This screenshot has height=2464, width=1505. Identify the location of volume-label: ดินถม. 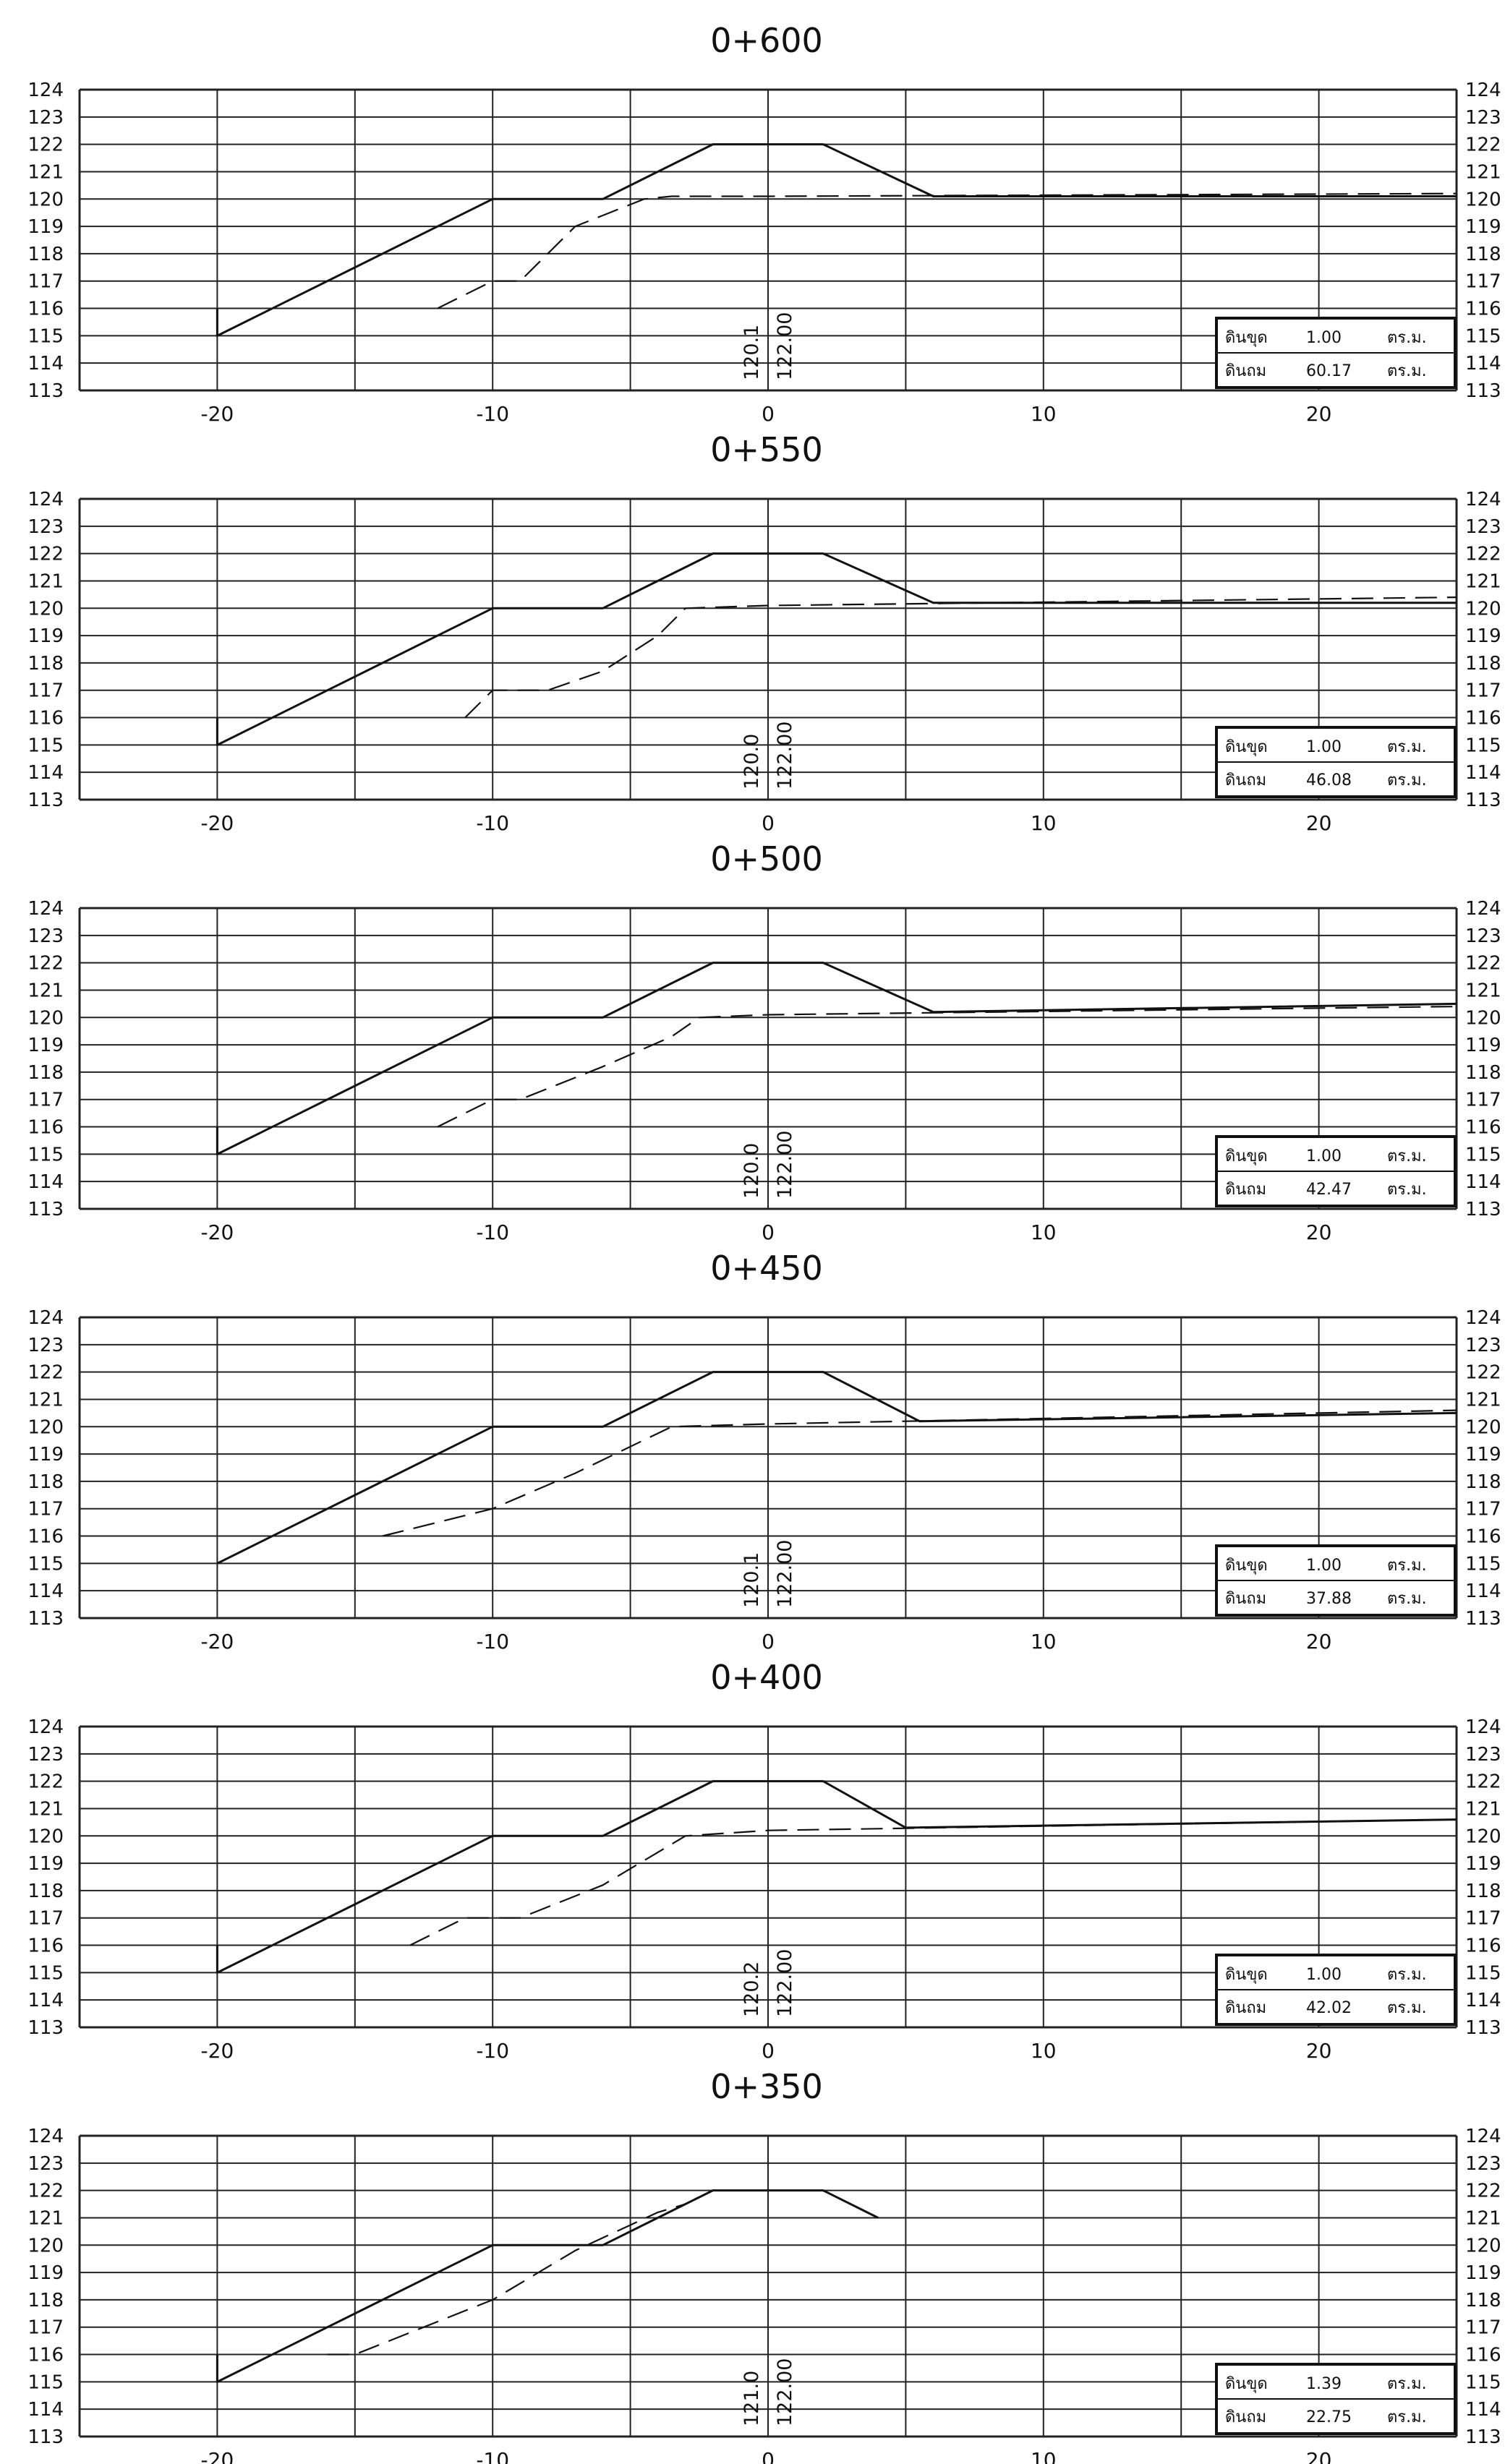
(1245, 780).